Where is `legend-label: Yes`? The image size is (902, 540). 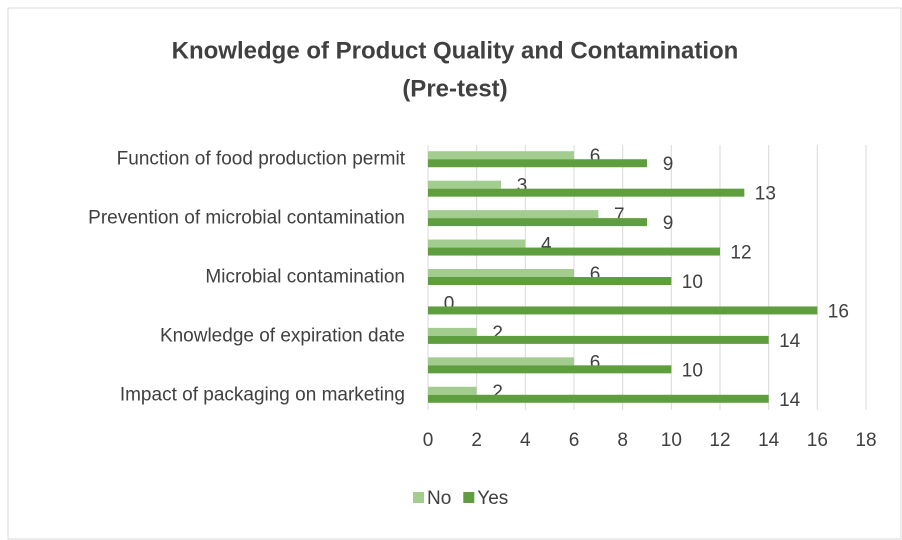 legend-label: Yes is located at coordinates (492, 498).